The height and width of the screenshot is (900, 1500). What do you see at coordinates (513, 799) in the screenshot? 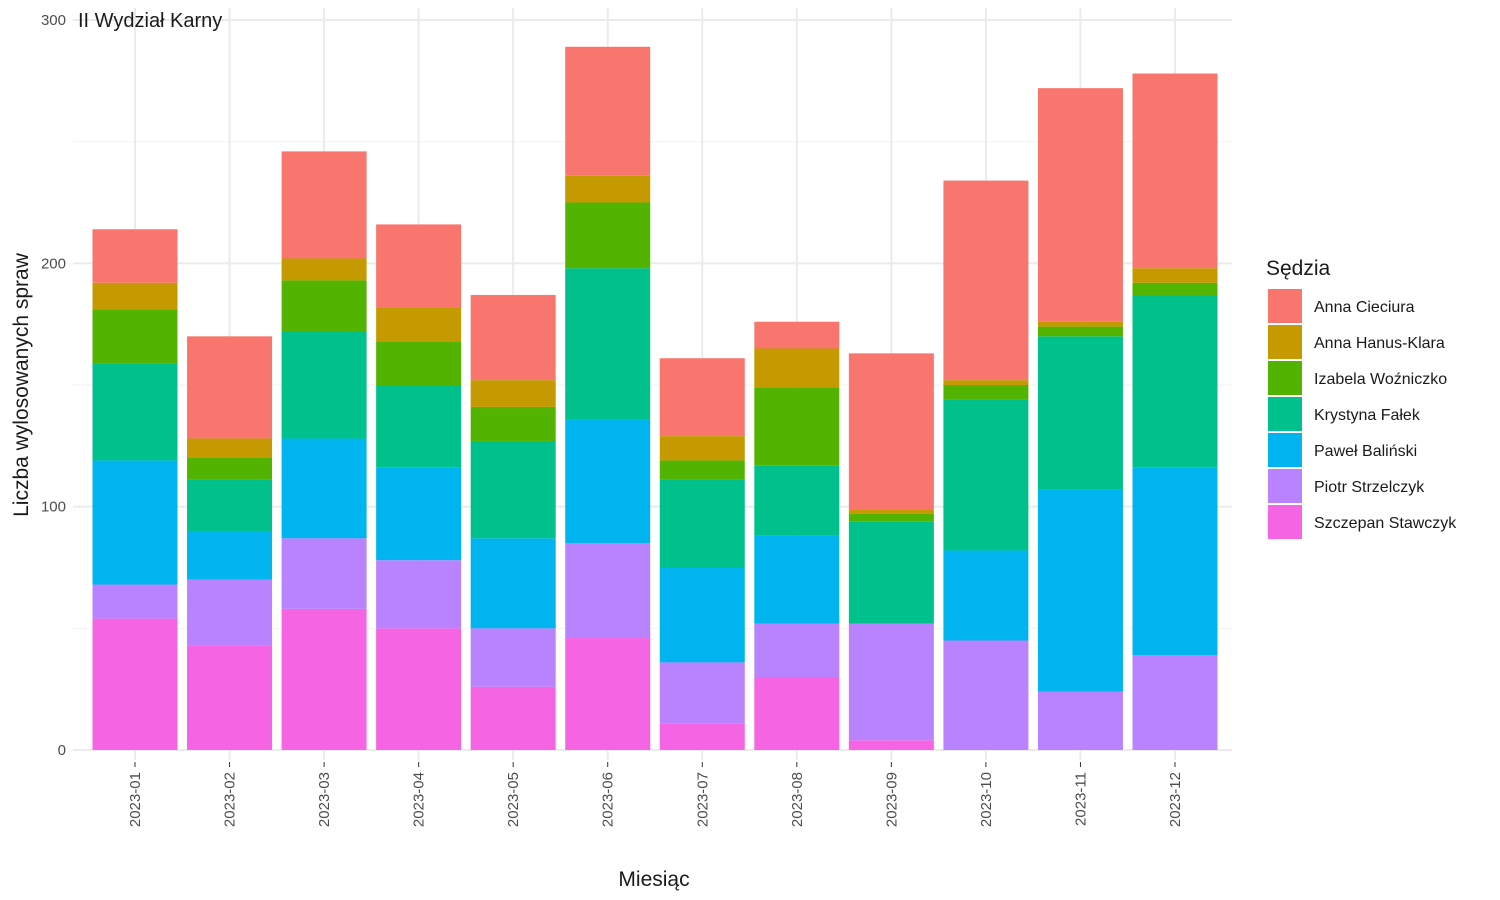
I see `x-tick-label: 2023-05` at bounding box center [513, 799].